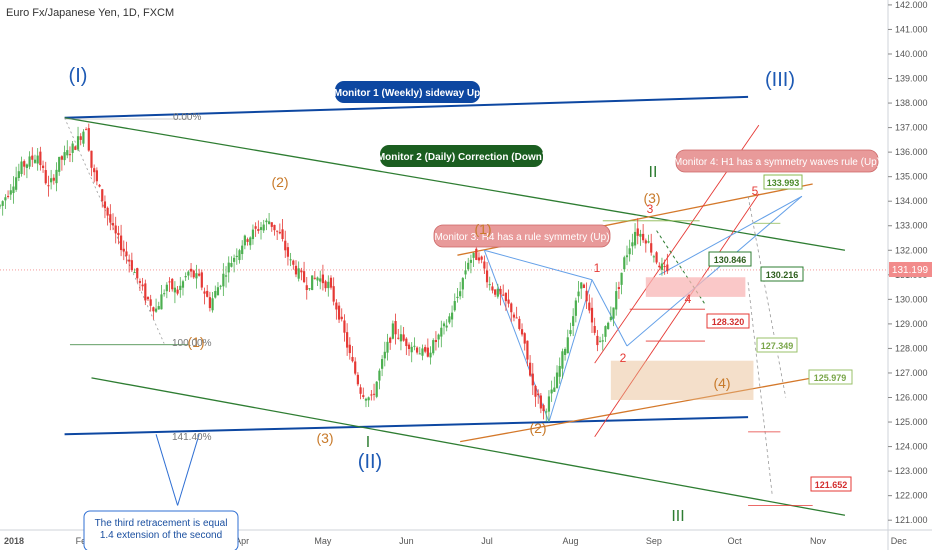  Describe the element at coordinates (695, 287) in the screenshot. I see `support-zone-red` at that location.